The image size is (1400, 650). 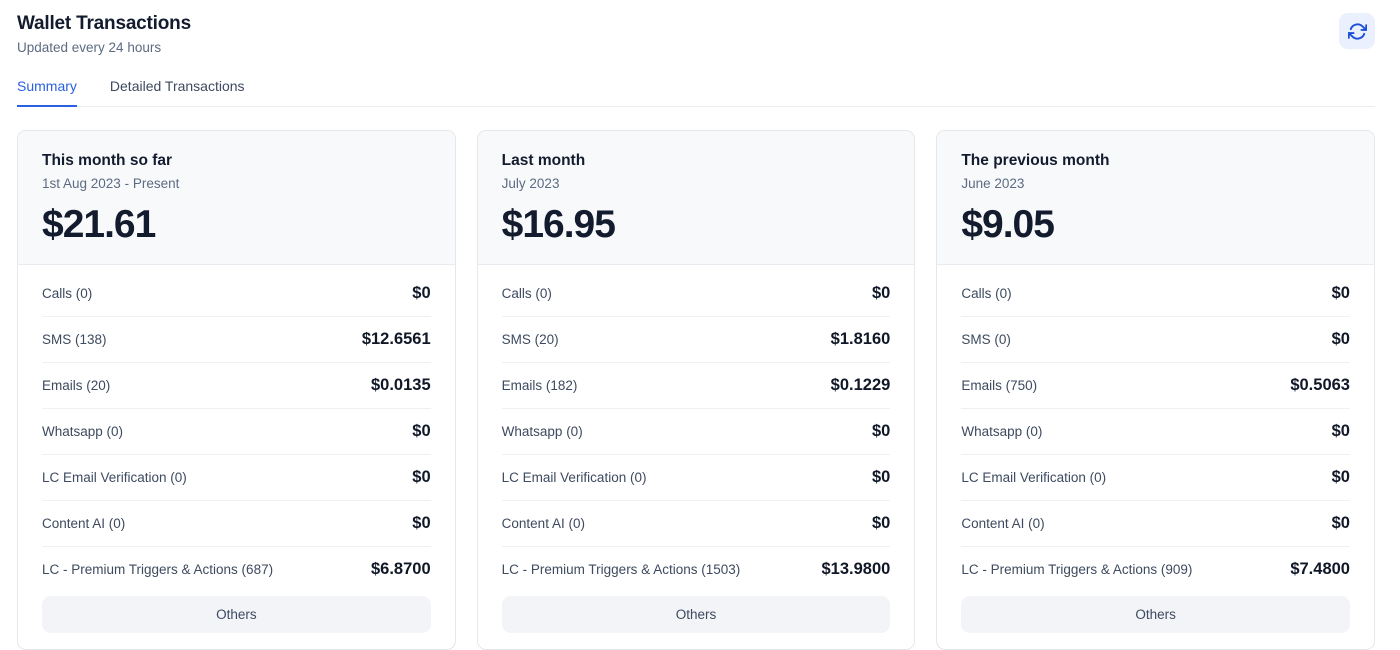 What do you see at coordinates (860, 385) in the screenshot?
I see `usage-row-value: $0.1229` at bounding box center [860, 385].